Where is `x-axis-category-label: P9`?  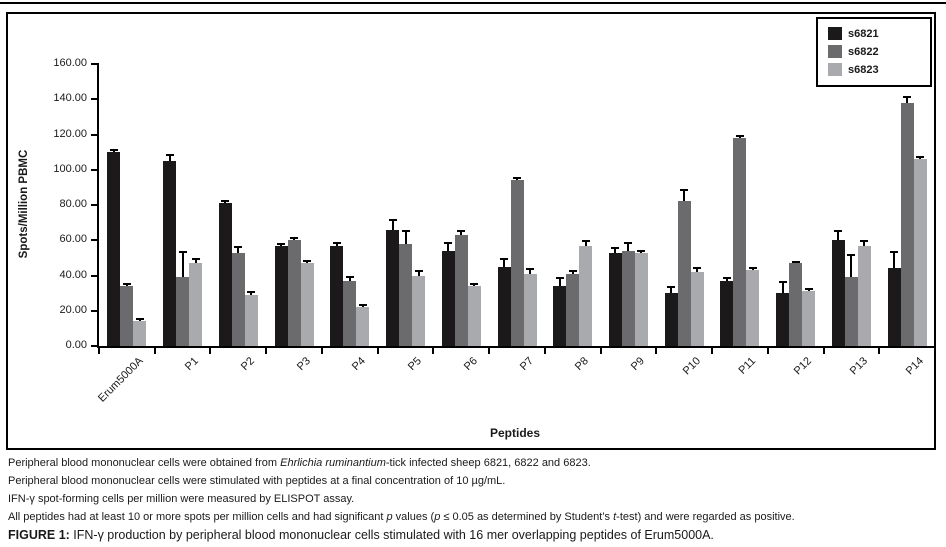 x-axis-category-label: P9 is located at coordinates (637, 364).